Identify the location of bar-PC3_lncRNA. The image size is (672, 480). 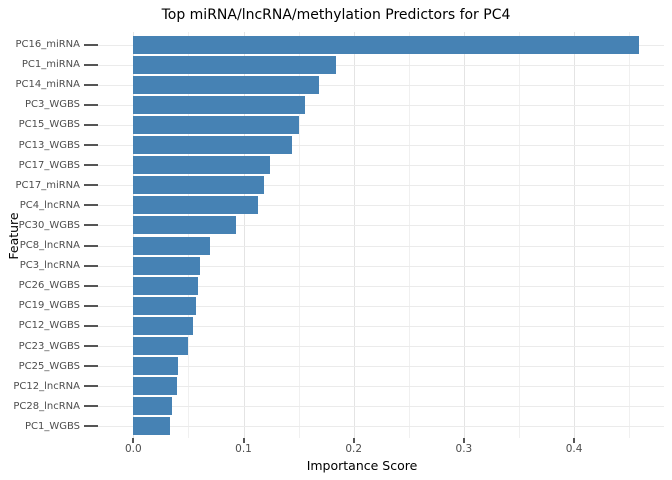
(167, 265).